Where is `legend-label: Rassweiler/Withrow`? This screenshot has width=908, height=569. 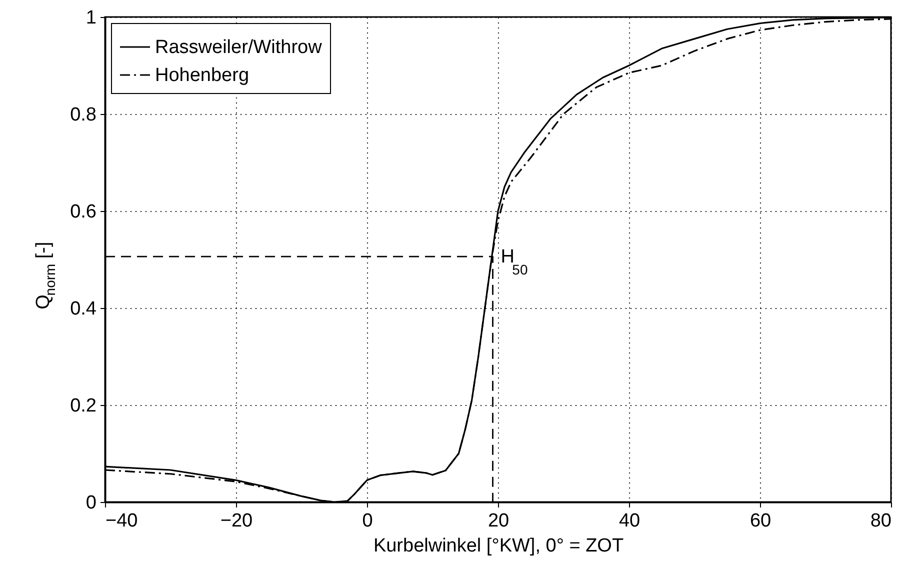 legend-label: Rassweiler/Withrow is located at coordinates (238, 47).